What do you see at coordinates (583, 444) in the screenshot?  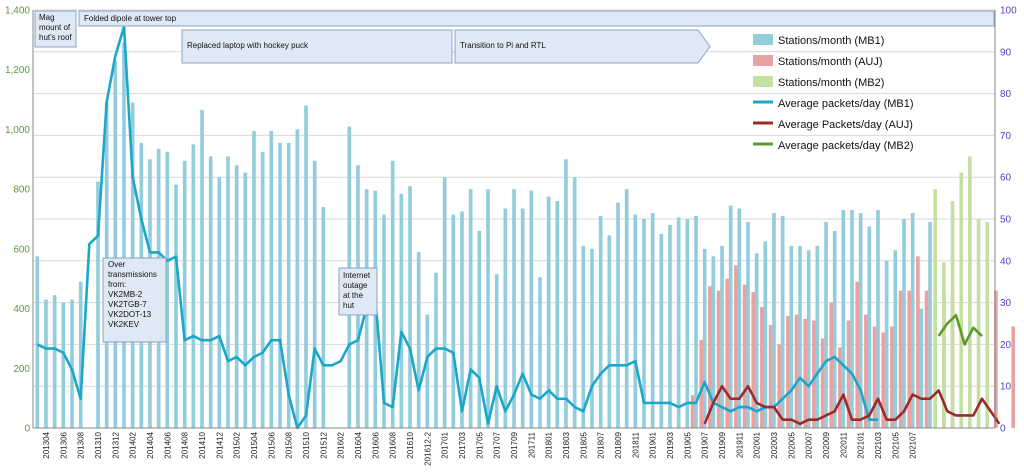 I see `x-tick: 201805` at bounding box center [583, 444].